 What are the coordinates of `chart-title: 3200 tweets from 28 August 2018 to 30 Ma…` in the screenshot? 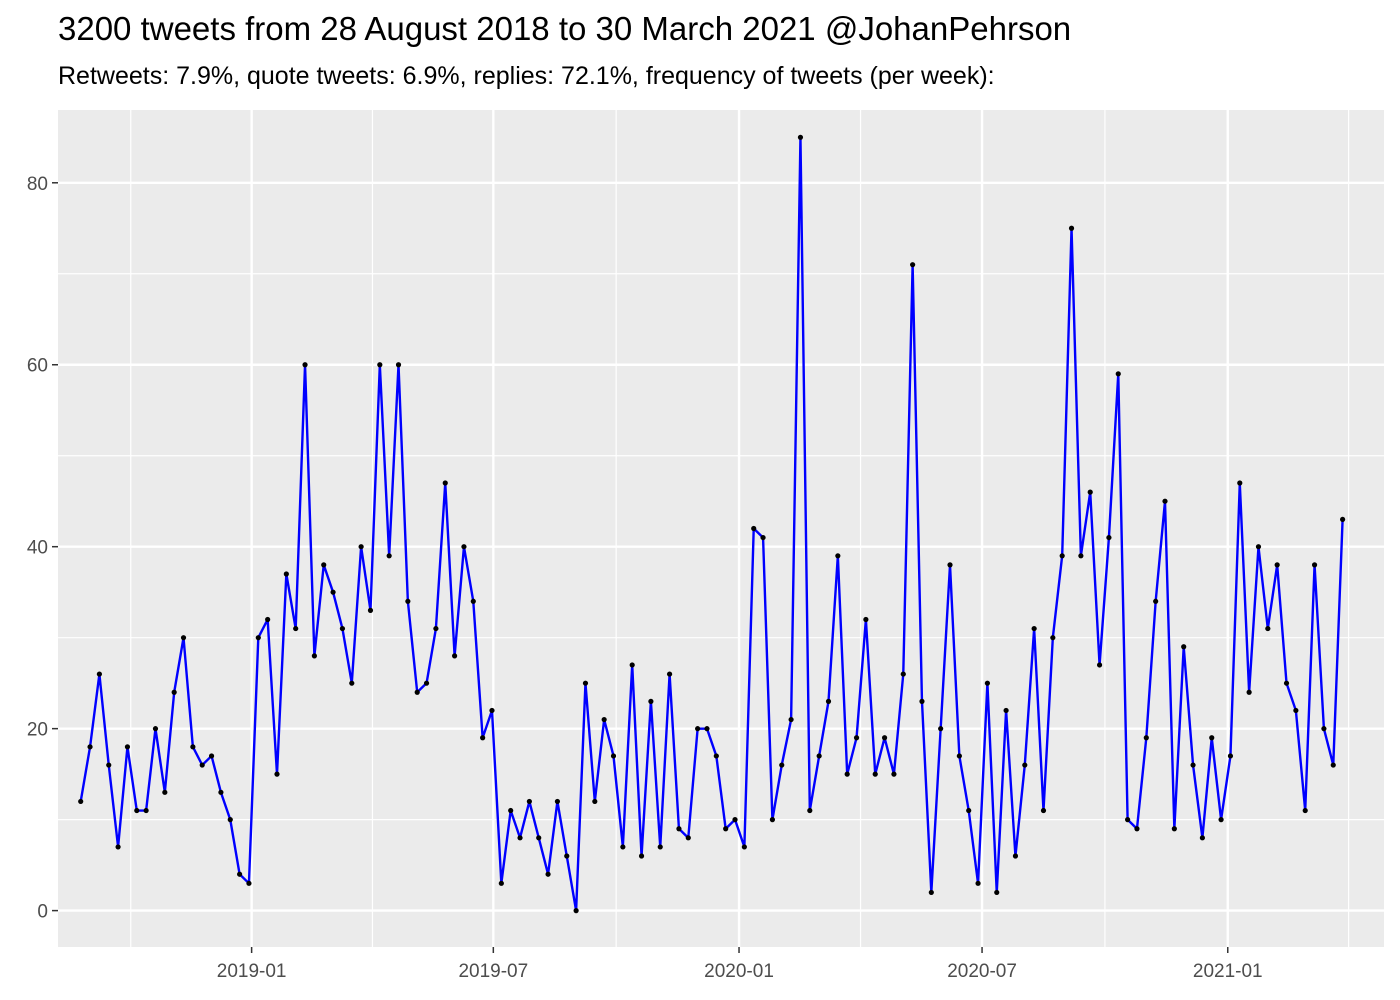 It's located at (565, 28).